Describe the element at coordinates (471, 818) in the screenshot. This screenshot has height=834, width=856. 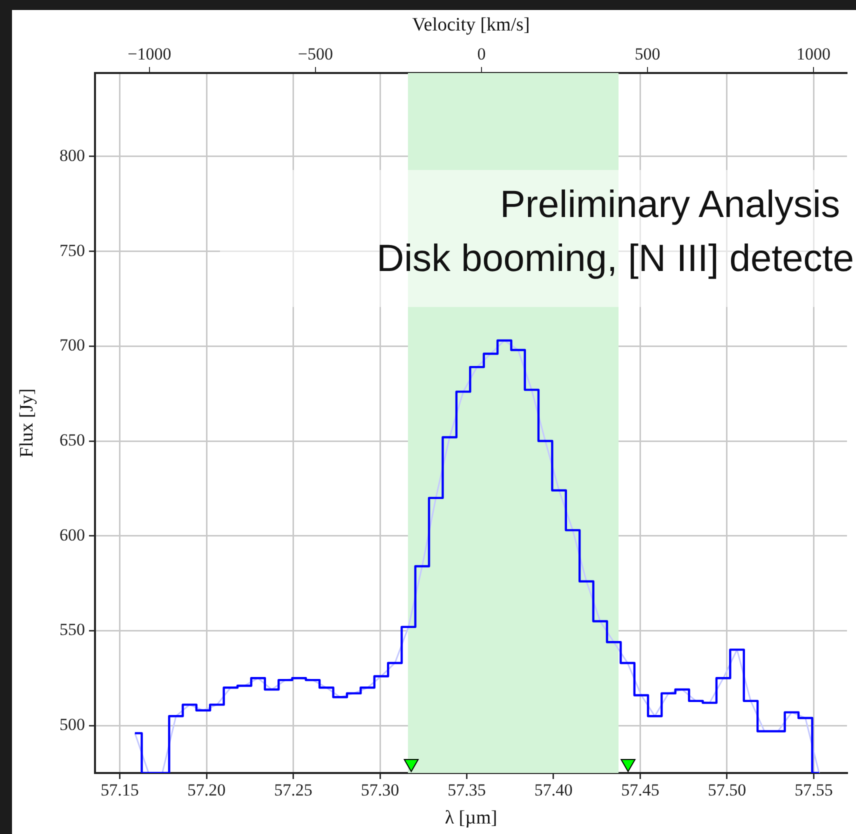
I see `x-axis-title: λ [µm]` at that location.